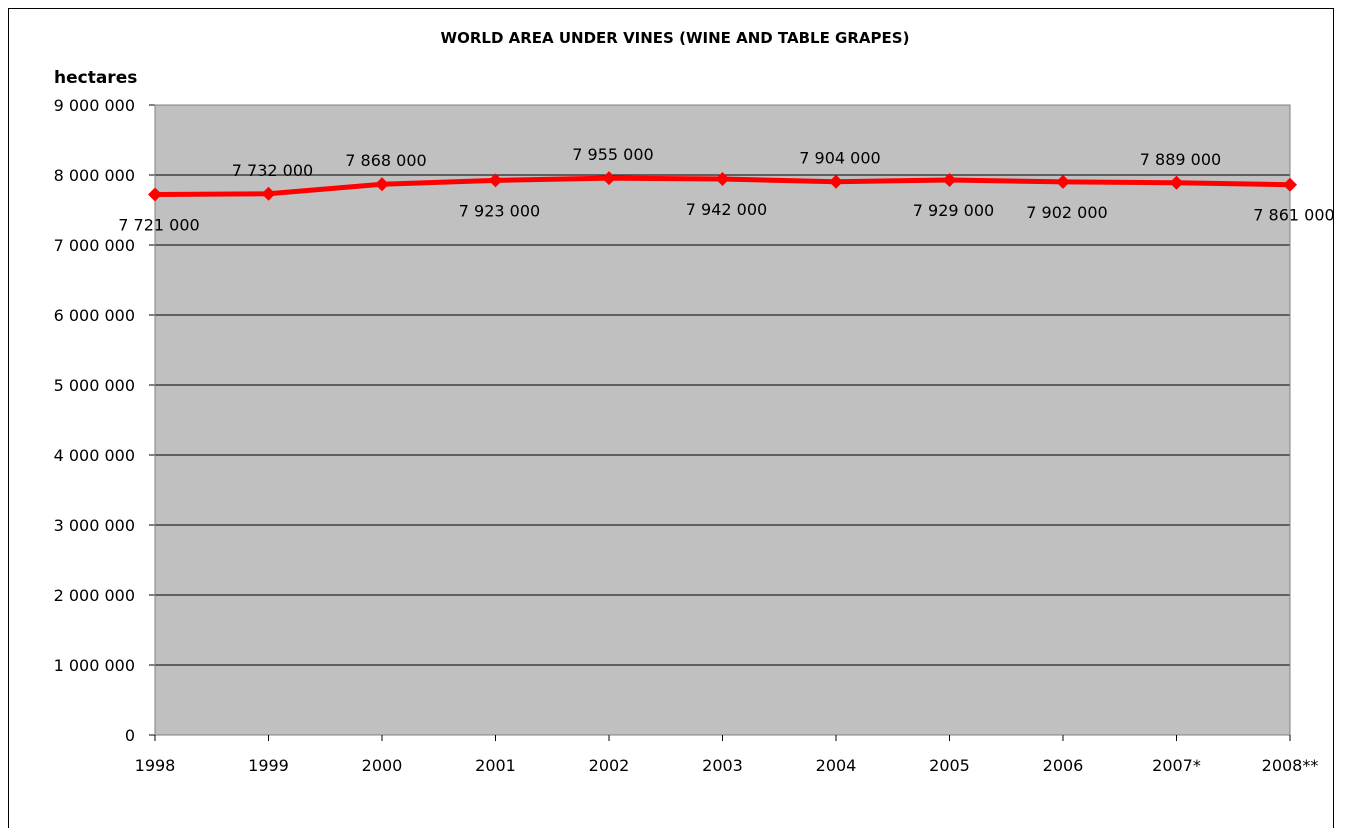  What do you see at coordinates (495, 765) in the screenshot?
I see `x-tick-label: 2001` at bounding box center [495, 765].